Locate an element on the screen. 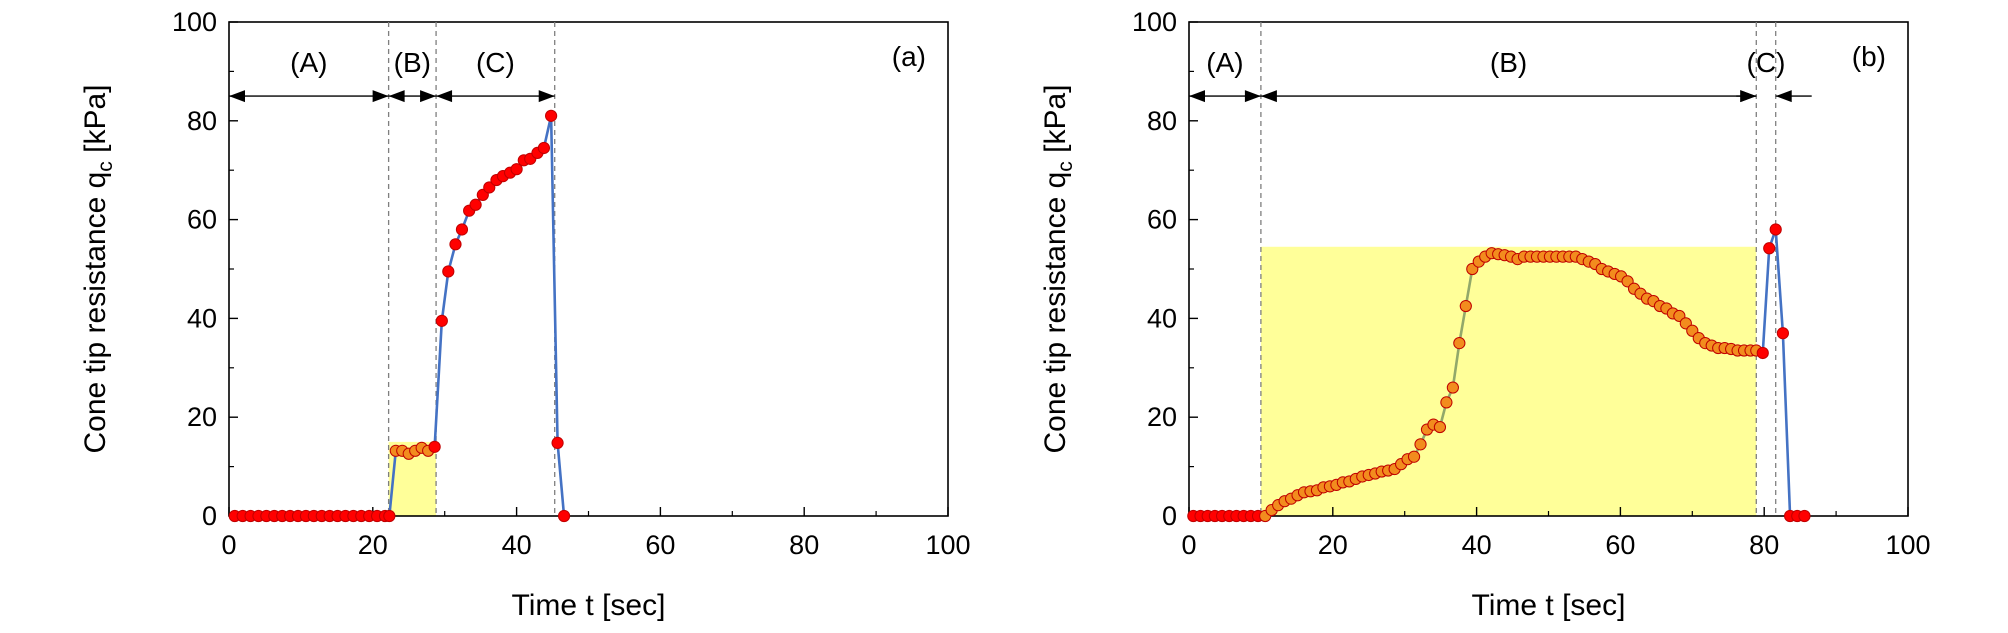  panel-label: (a) is located at coordinates (909, 56).